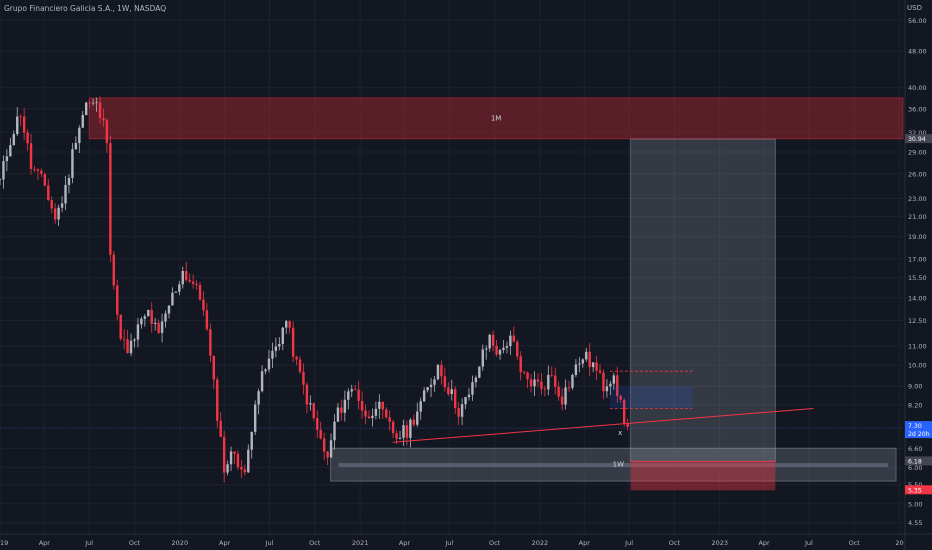 Image resolution: width=932 pixels, height=550 pixels. Describe the element at coordinates (917, 52) in the screenshot. I see `y-tick-label: 48.00` at that location.